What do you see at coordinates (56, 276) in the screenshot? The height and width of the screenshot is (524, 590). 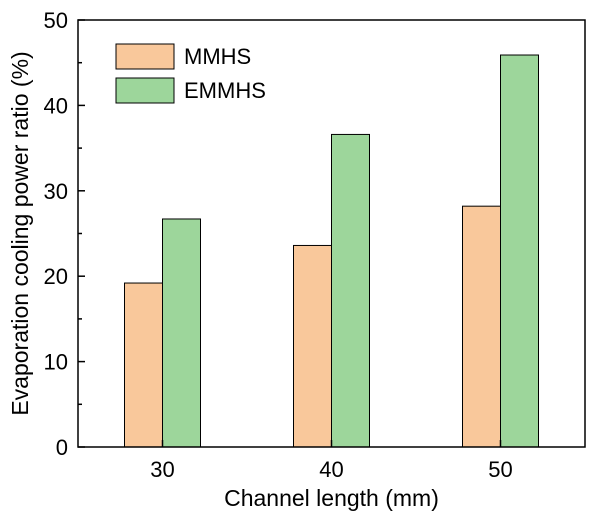 I see `y-tick-label: 20` at bounding box center [56, 276].